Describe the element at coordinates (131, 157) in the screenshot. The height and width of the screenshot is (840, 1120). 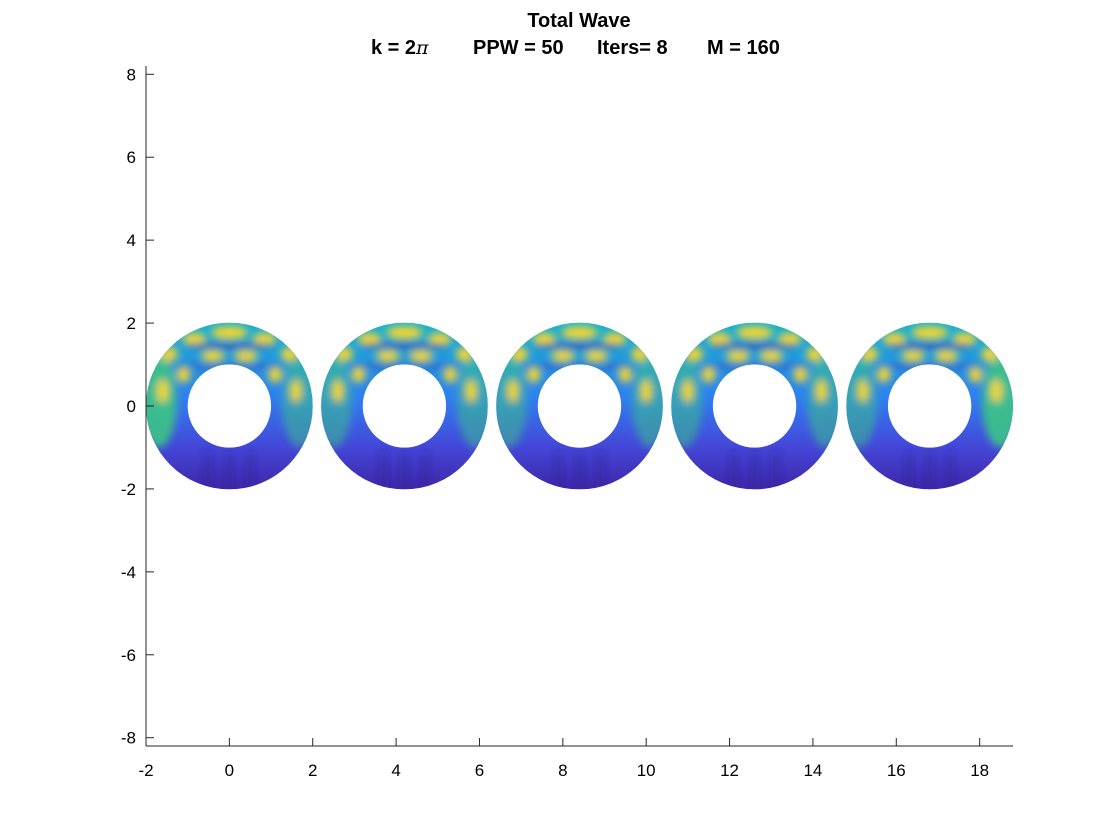
I see `y-tick-label: 6` at that location.